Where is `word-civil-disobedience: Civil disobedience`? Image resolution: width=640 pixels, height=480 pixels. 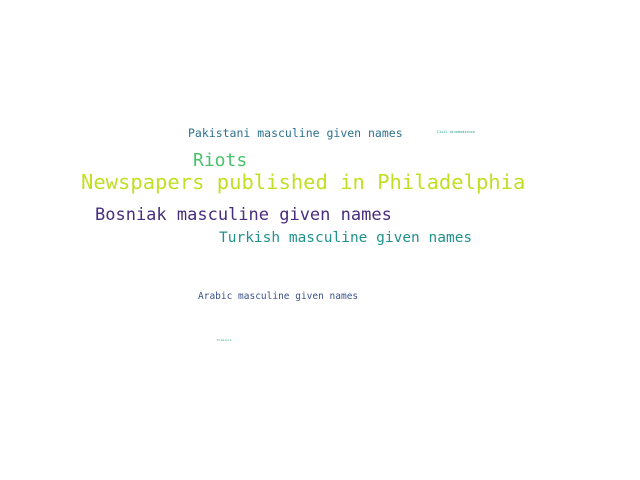
word-civil-disobedience: Civil disobedience is located at coordinates (456, 132).